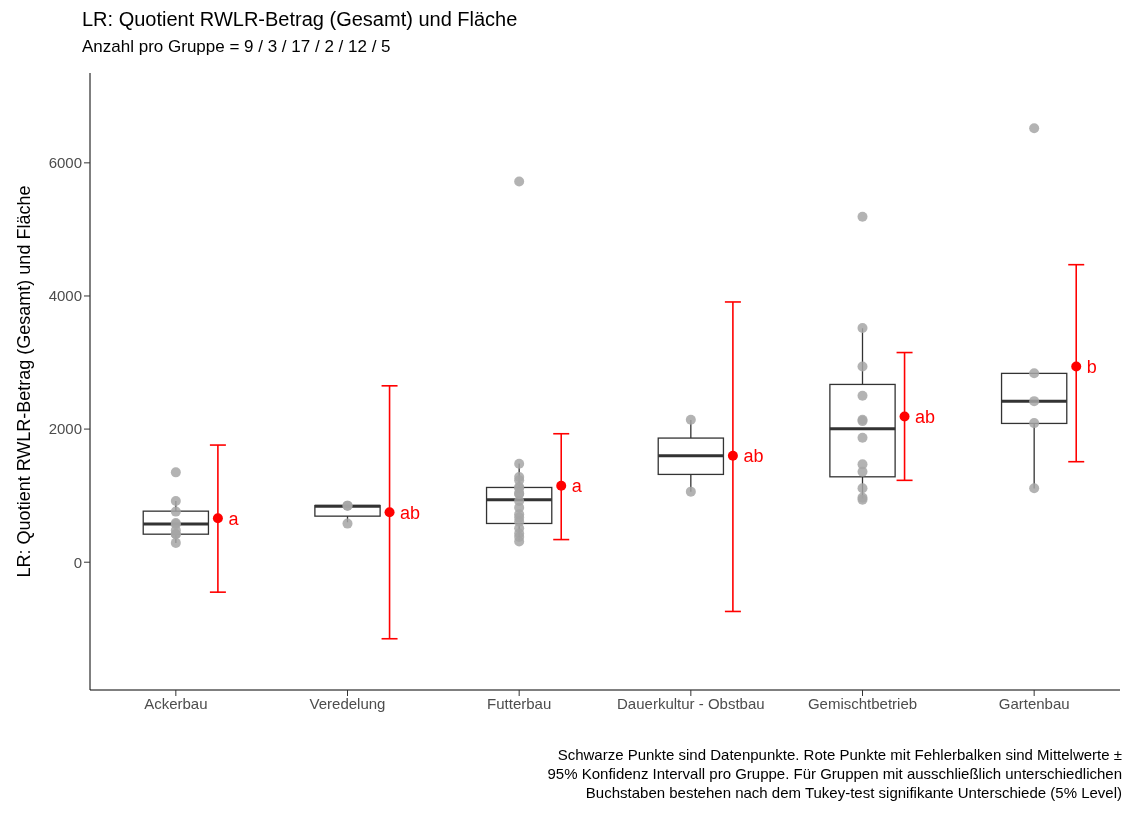 The height and width of the screenshot is (838, 1122). What do you see at coordinates (65, 296) in the screenshot?
I see `y-tick-label: 4000` at bounding box center [65, 296].